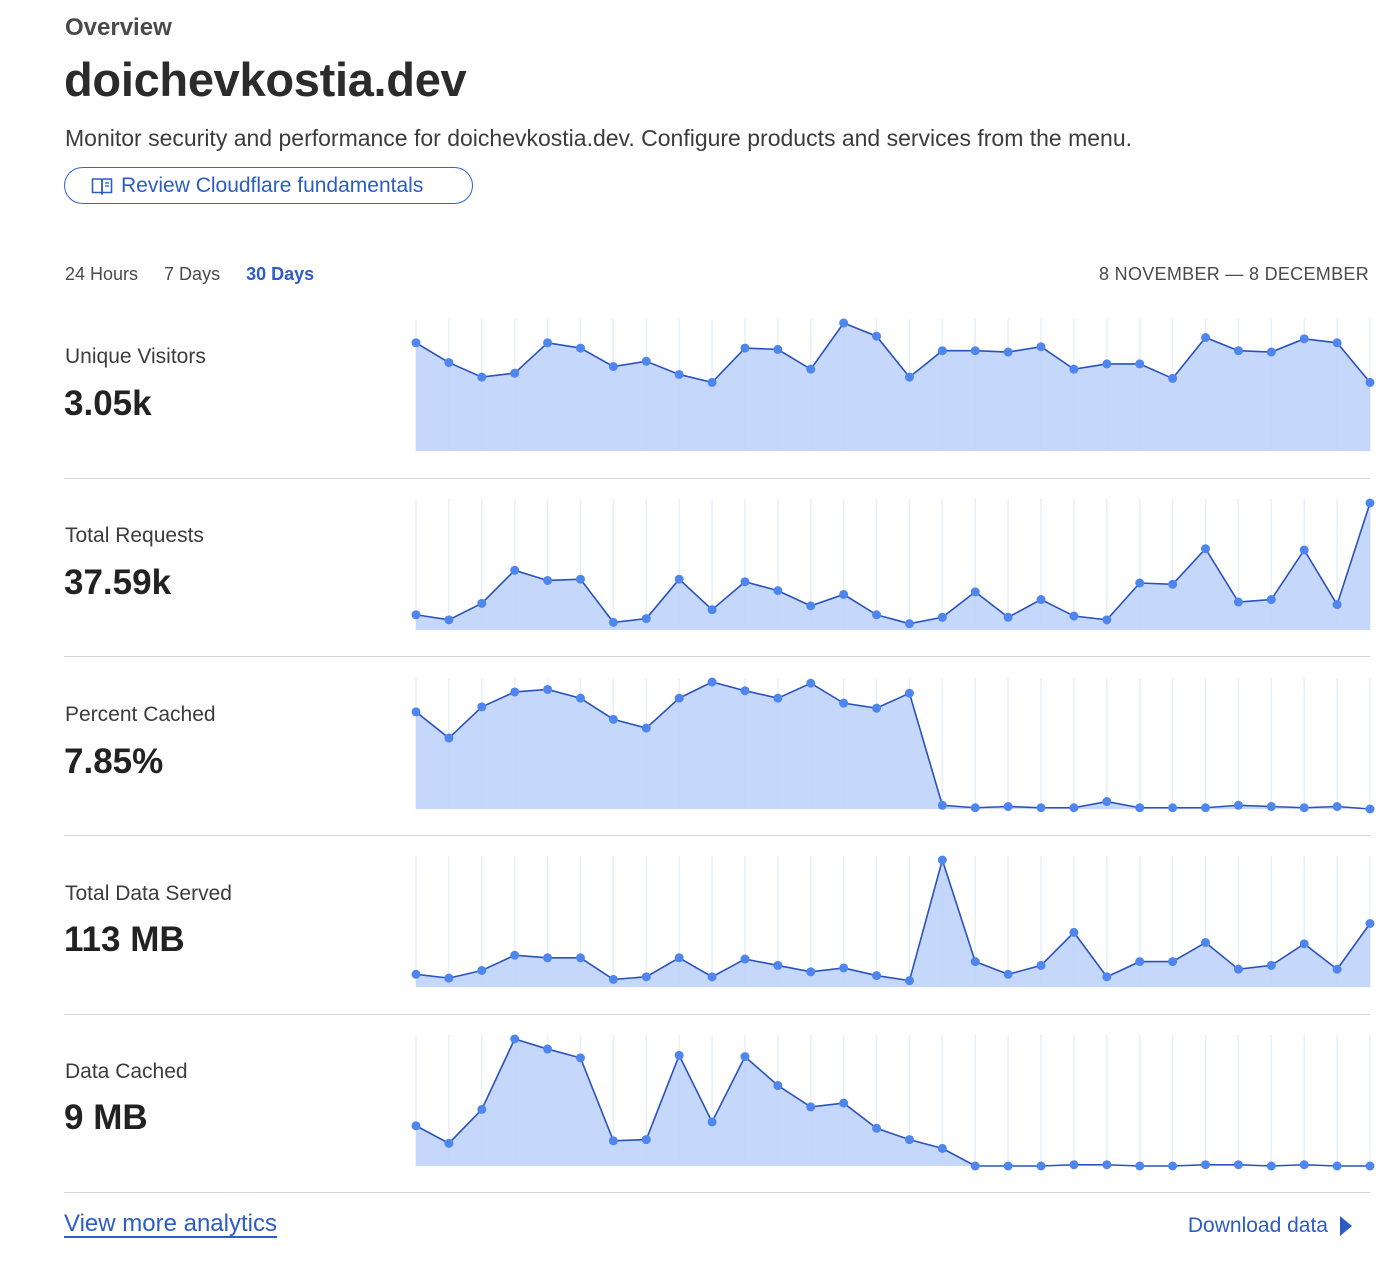 This screenshot has height=1270, width=1394. I want to click on download-data-button: Download data, so click(1270, 1226).